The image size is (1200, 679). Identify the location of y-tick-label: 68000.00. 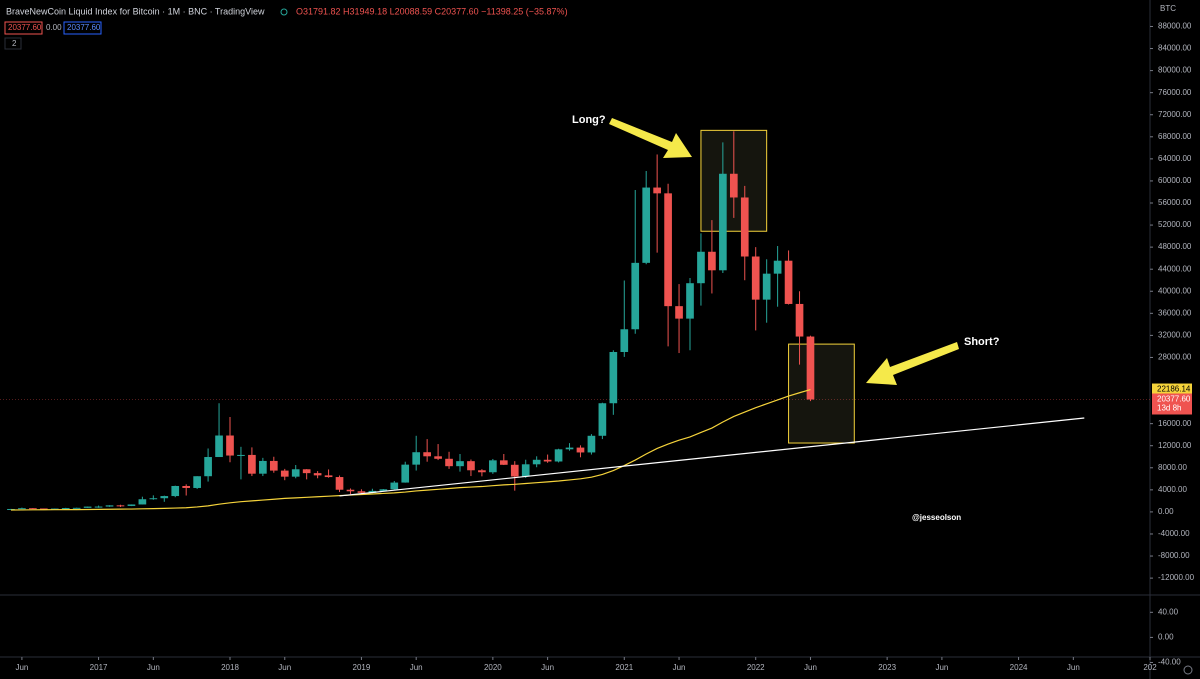
(1175, 136).